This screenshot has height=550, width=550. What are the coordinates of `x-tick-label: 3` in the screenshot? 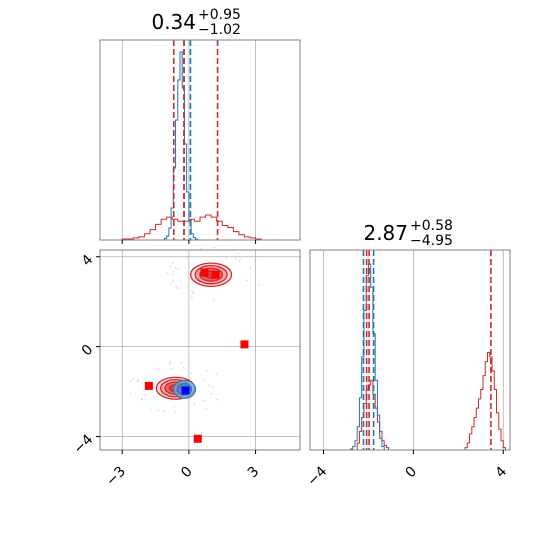 It's located at (254, 473).